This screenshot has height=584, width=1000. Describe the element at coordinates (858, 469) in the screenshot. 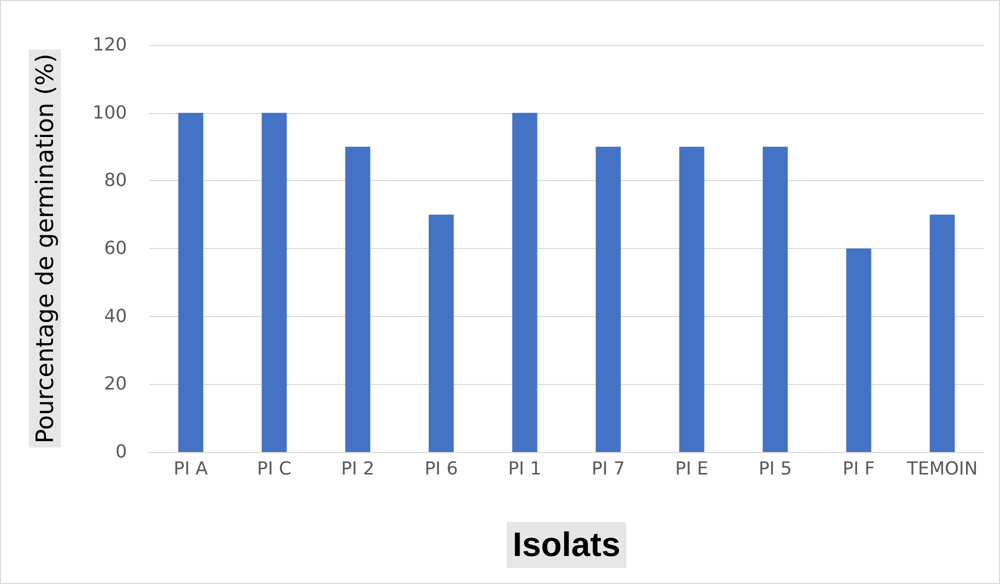

I see `x-tick-label: PI F` at that location.